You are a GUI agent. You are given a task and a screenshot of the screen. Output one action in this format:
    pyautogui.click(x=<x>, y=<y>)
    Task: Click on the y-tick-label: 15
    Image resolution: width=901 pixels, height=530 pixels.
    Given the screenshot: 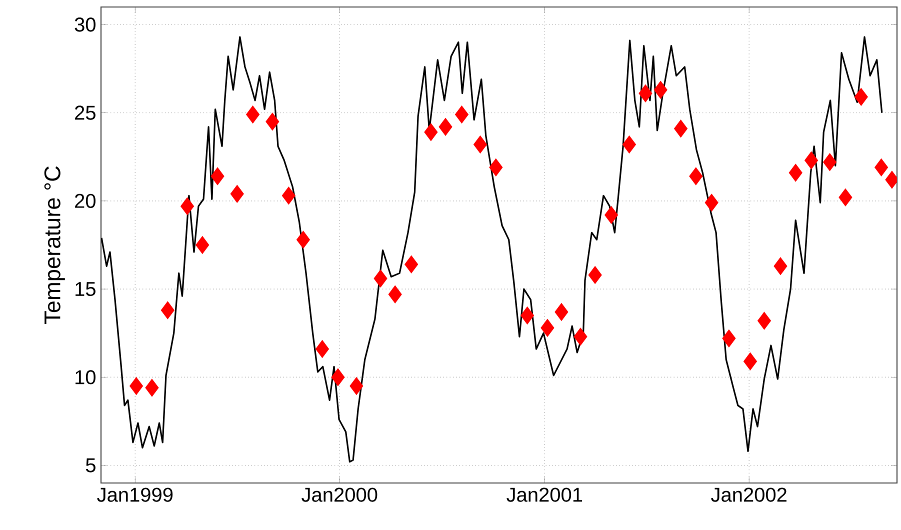 What is the action you would take?
    pyautogui.click(x=86, y=289)
    